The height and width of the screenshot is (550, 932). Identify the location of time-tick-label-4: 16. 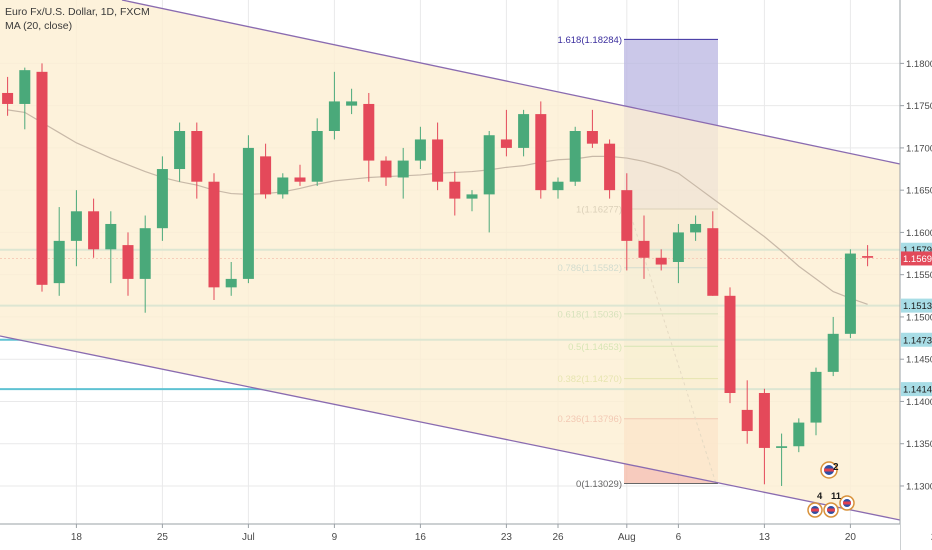
(421, 537).